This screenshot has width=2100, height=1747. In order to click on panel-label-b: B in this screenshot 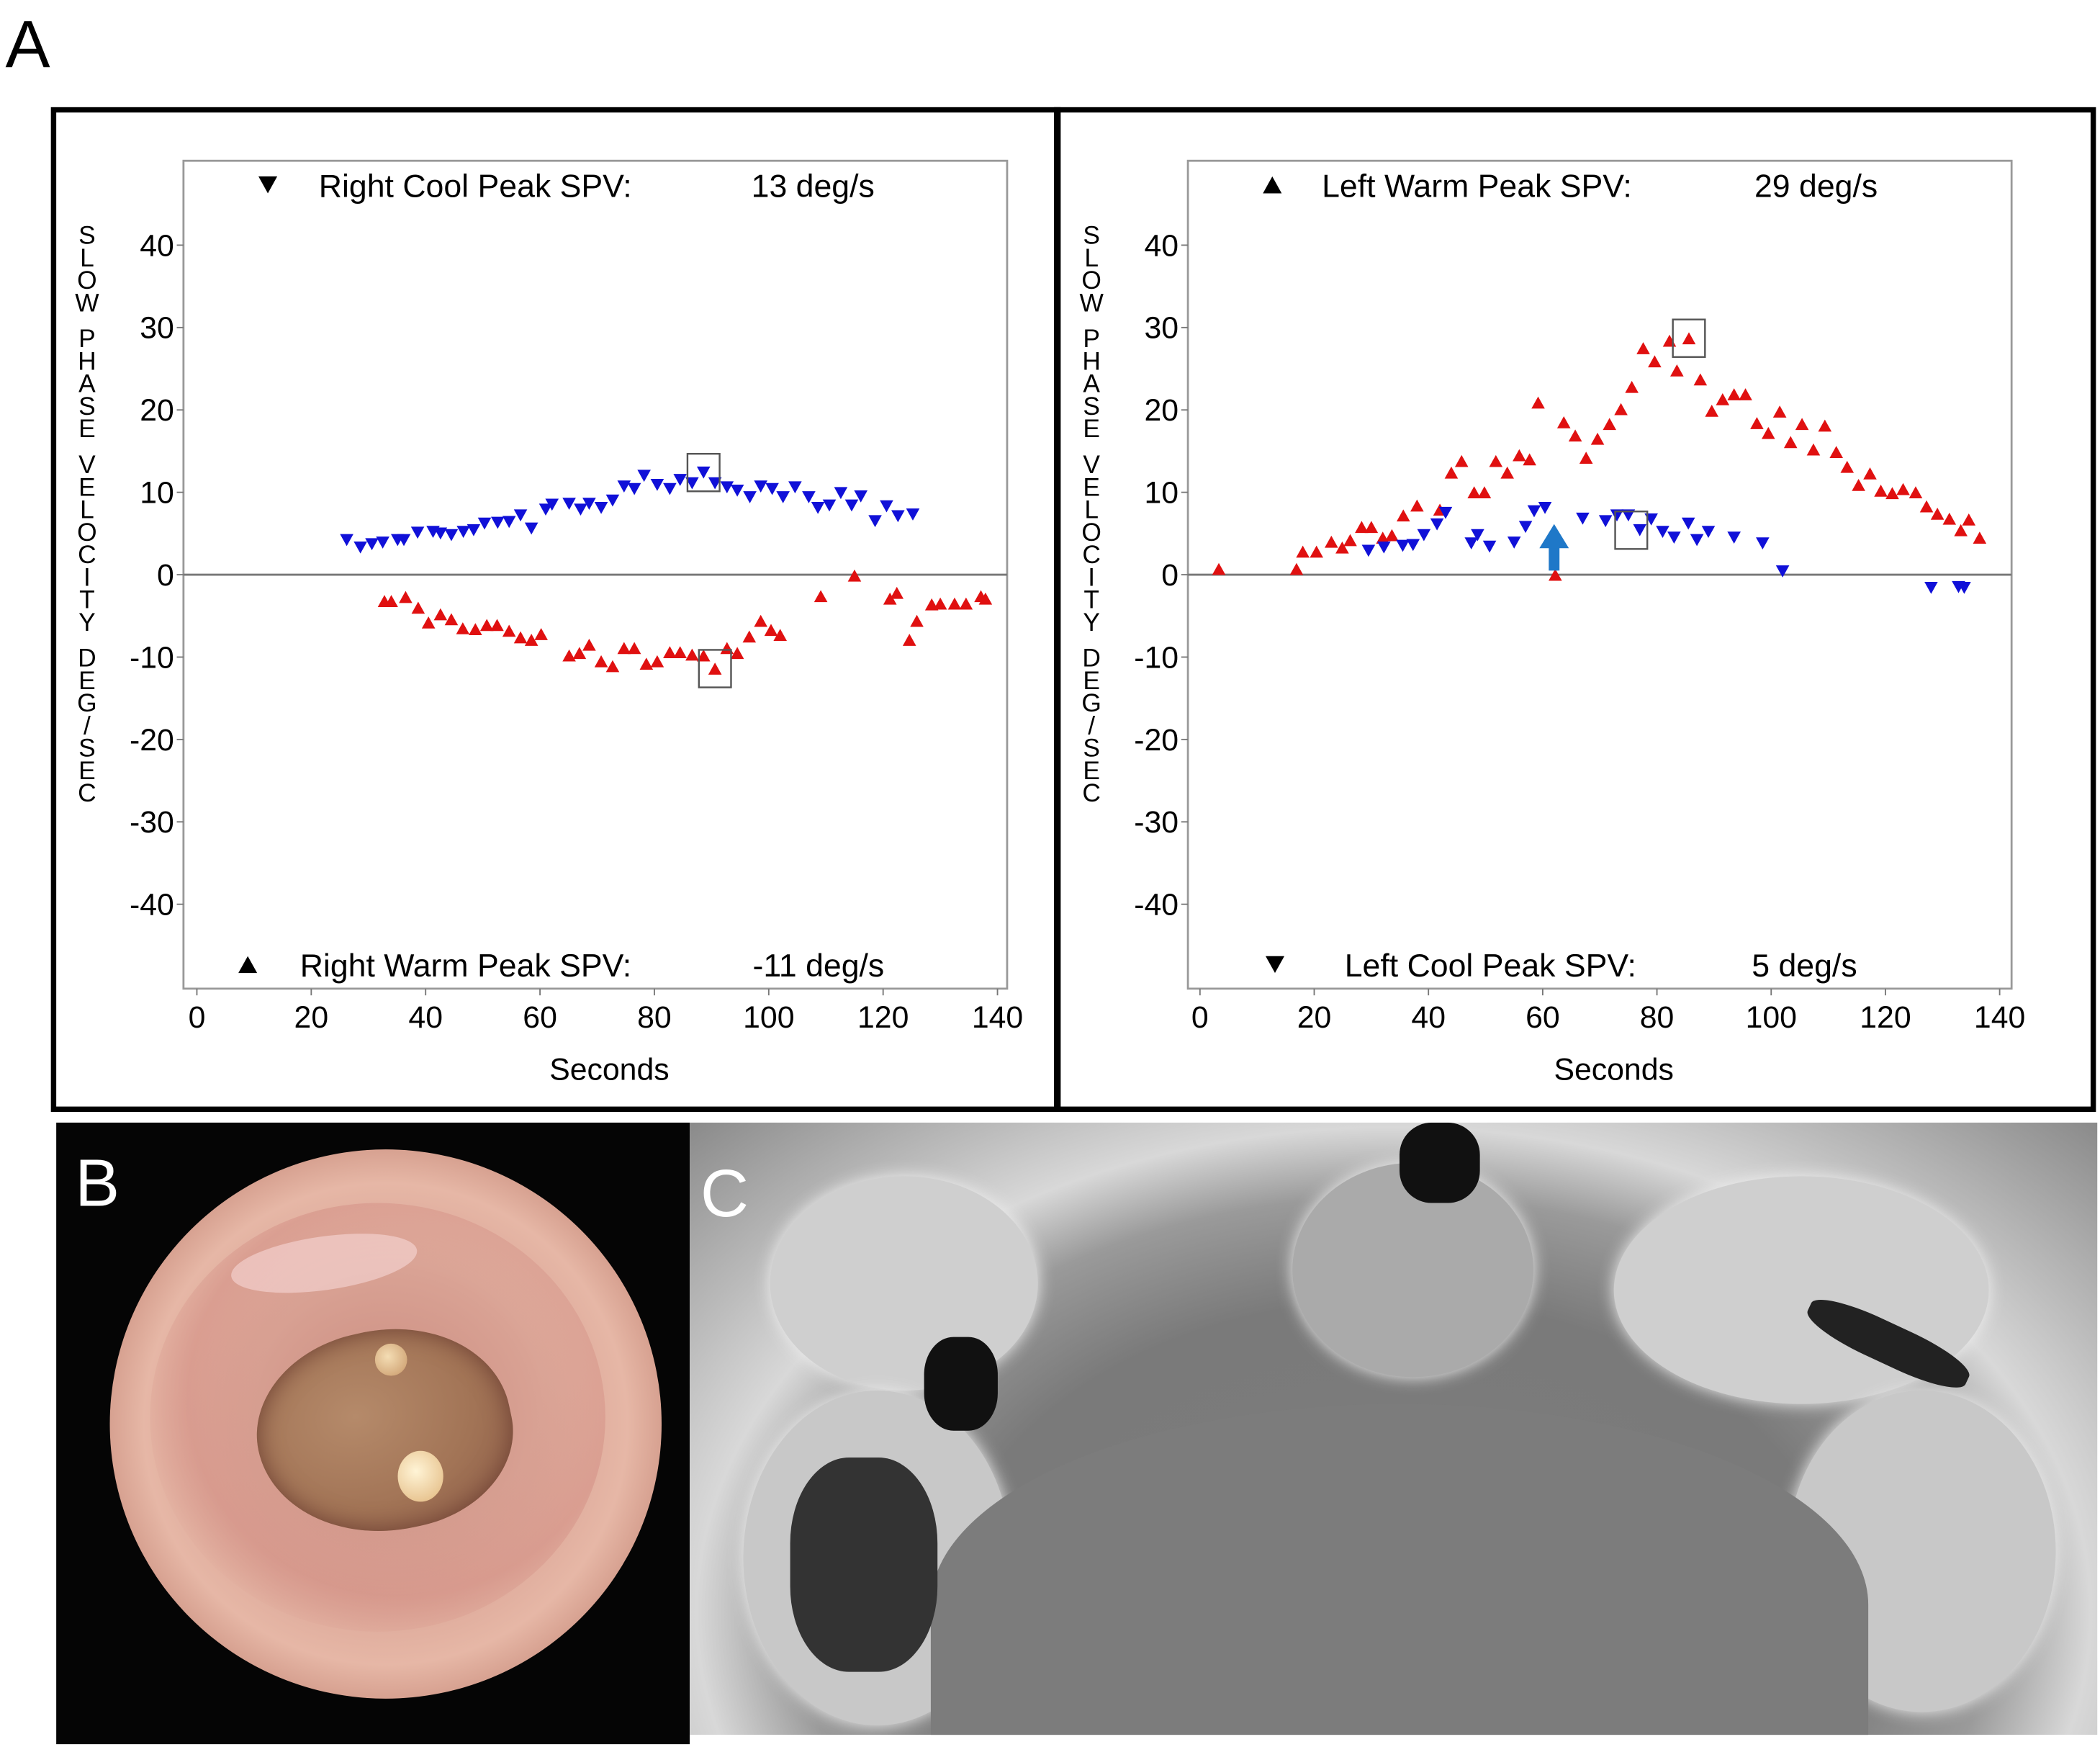, I will do `click(97, 1183)`.